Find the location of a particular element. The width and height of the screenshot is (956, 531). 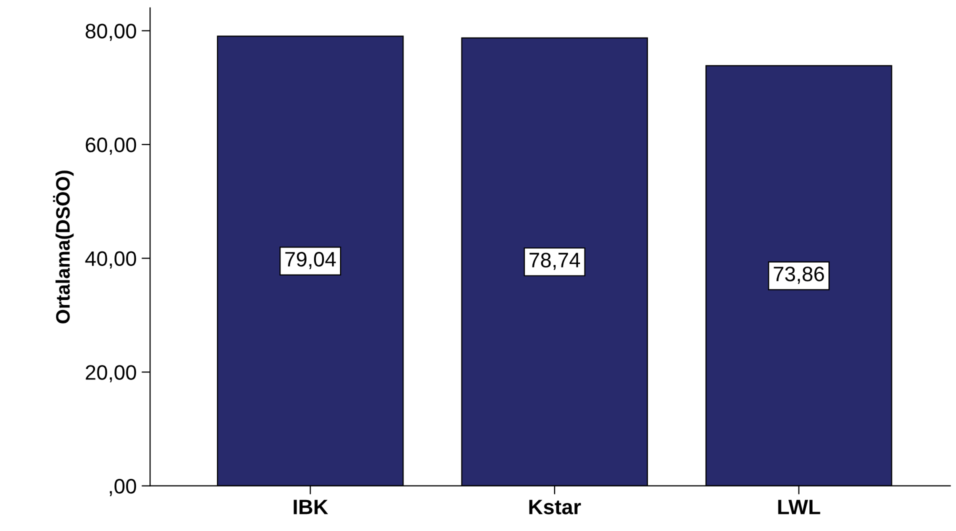

y-tick-label: ,00 is located at coordinates (123, 487).